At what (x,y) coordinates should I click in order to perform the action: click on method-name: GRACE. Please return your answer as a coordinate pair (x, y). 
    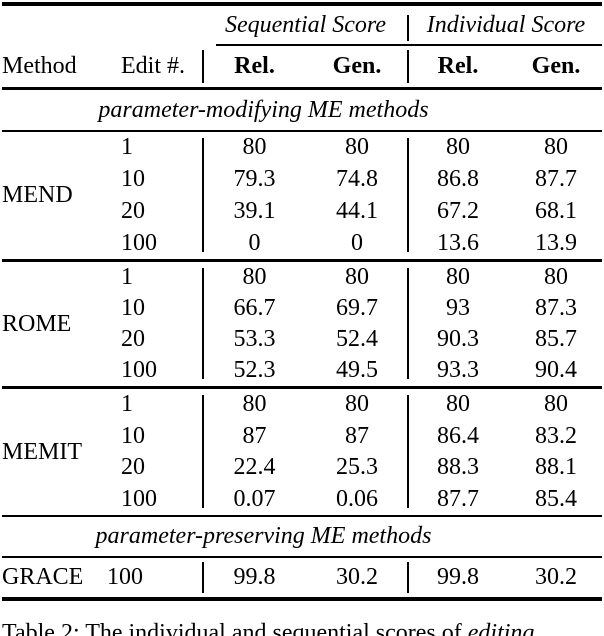
    Looking at the image, I should click on (43, 577).